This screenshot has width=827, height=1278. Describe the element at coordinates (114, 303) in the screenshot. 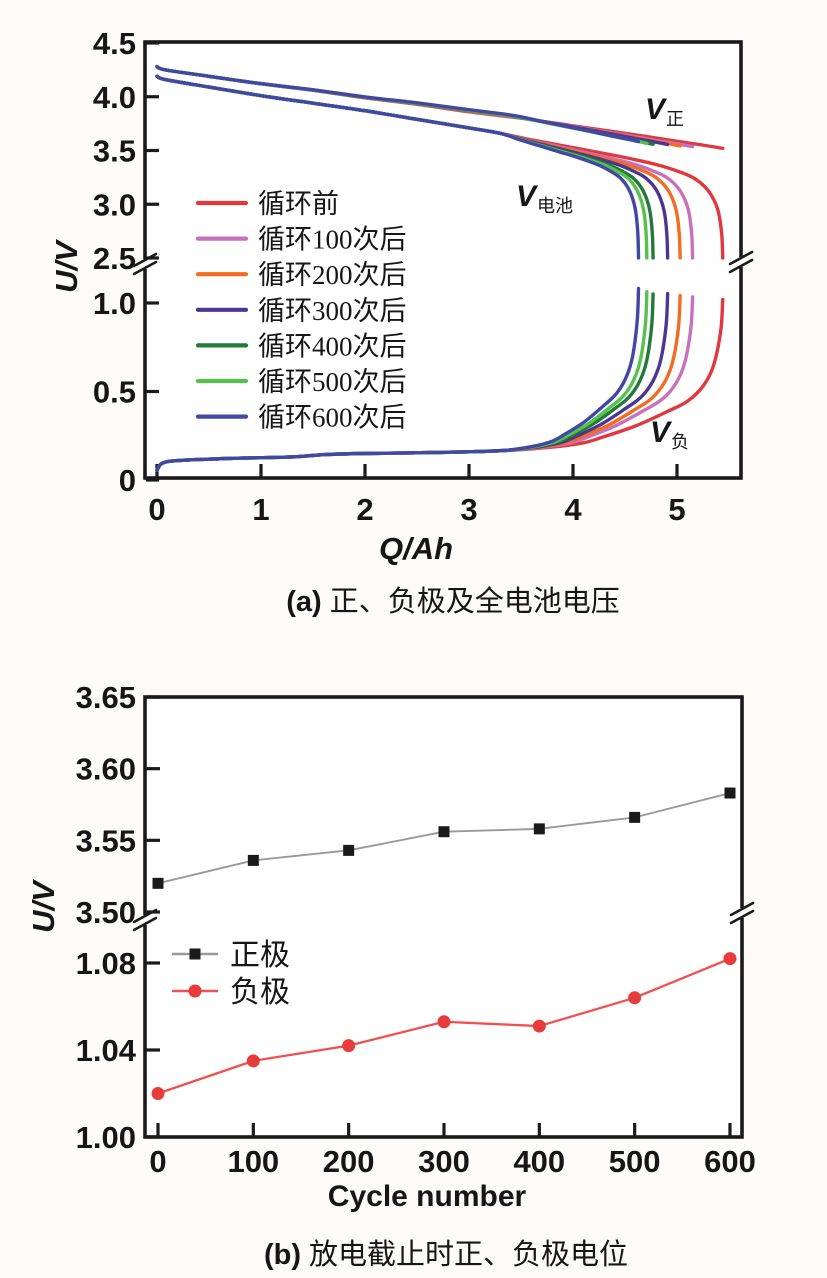

I see `panel-a-y-tick-label: 1.0` at that location.